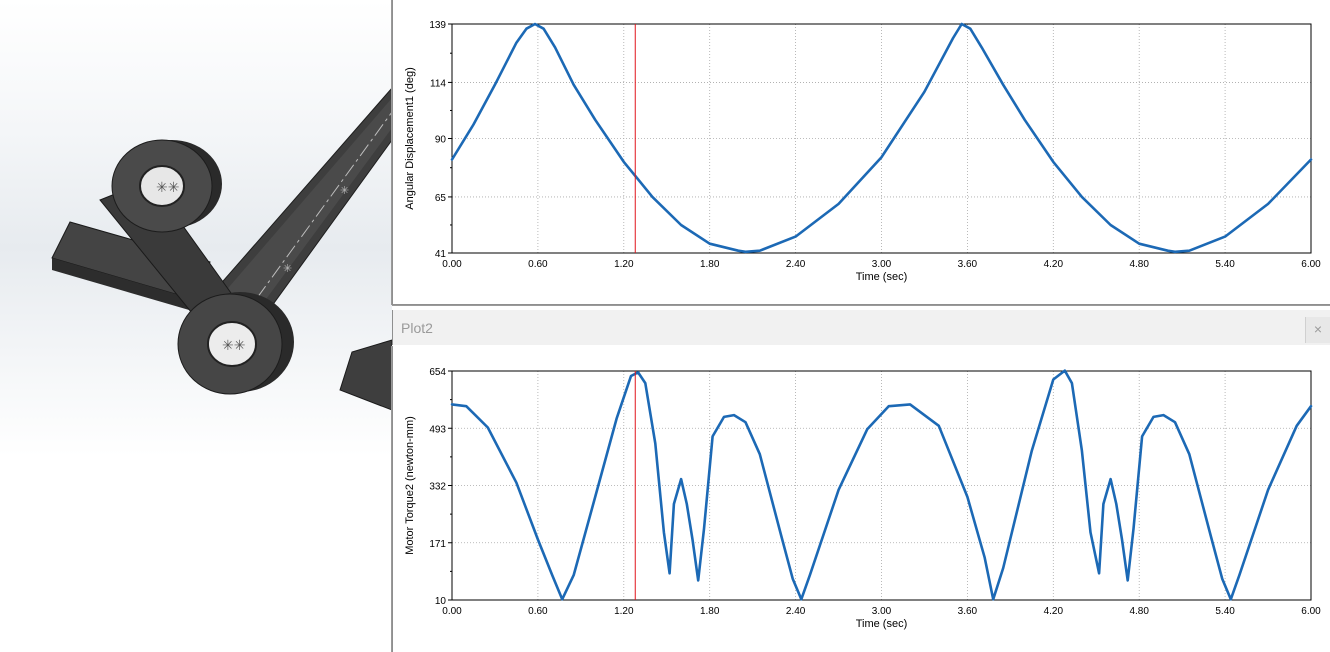 This screenshot has width=1330, height=652. I want to click on link-arm-face, so click(298, 219).